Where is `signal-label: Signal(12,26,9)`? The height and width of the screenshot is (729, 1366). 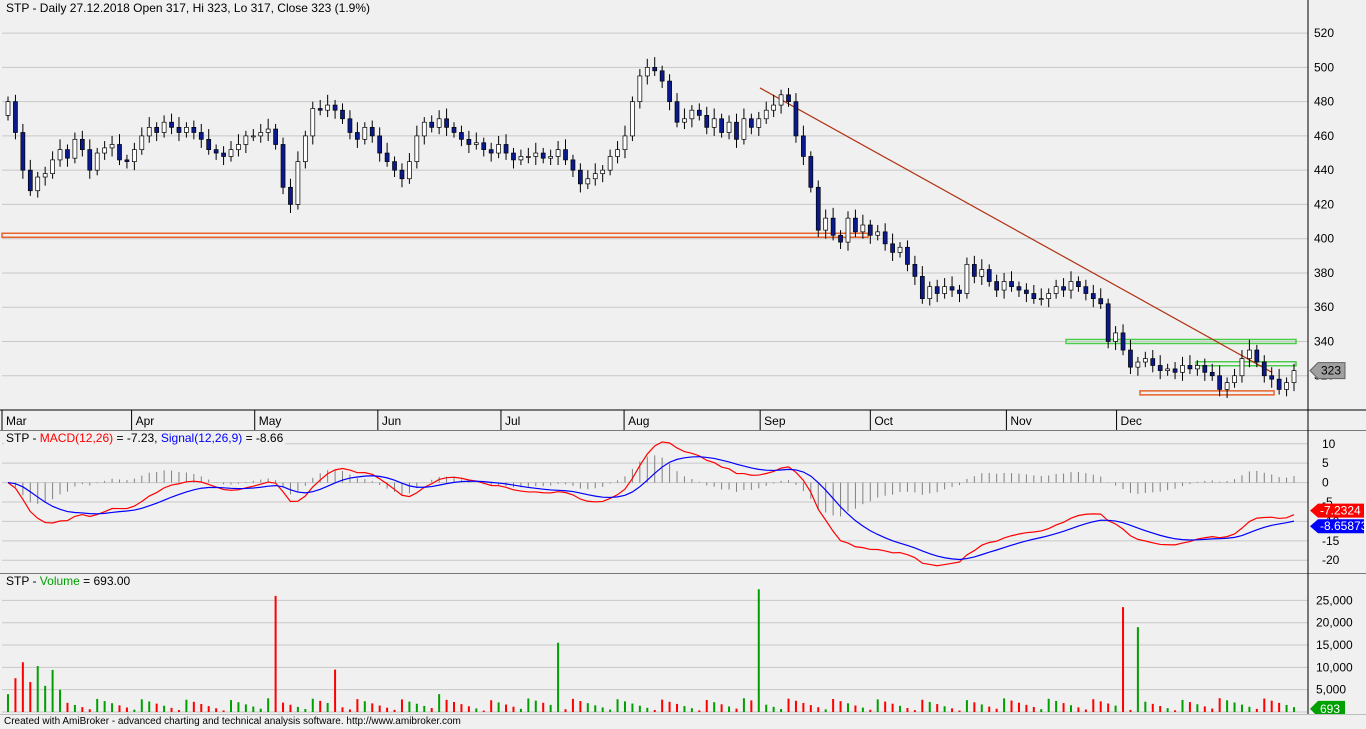 signal-label: Signal(12,26,9) is located at coordinates (201, 438).